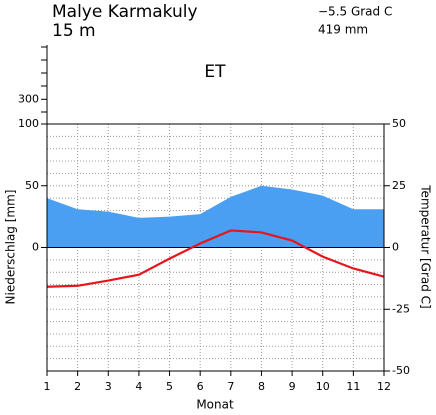 This screenshot has height=415, width=436. Describe the element at coordinates (355, 12) in the screenshot. I see `annotation: −5.5 Grad C` at that location.